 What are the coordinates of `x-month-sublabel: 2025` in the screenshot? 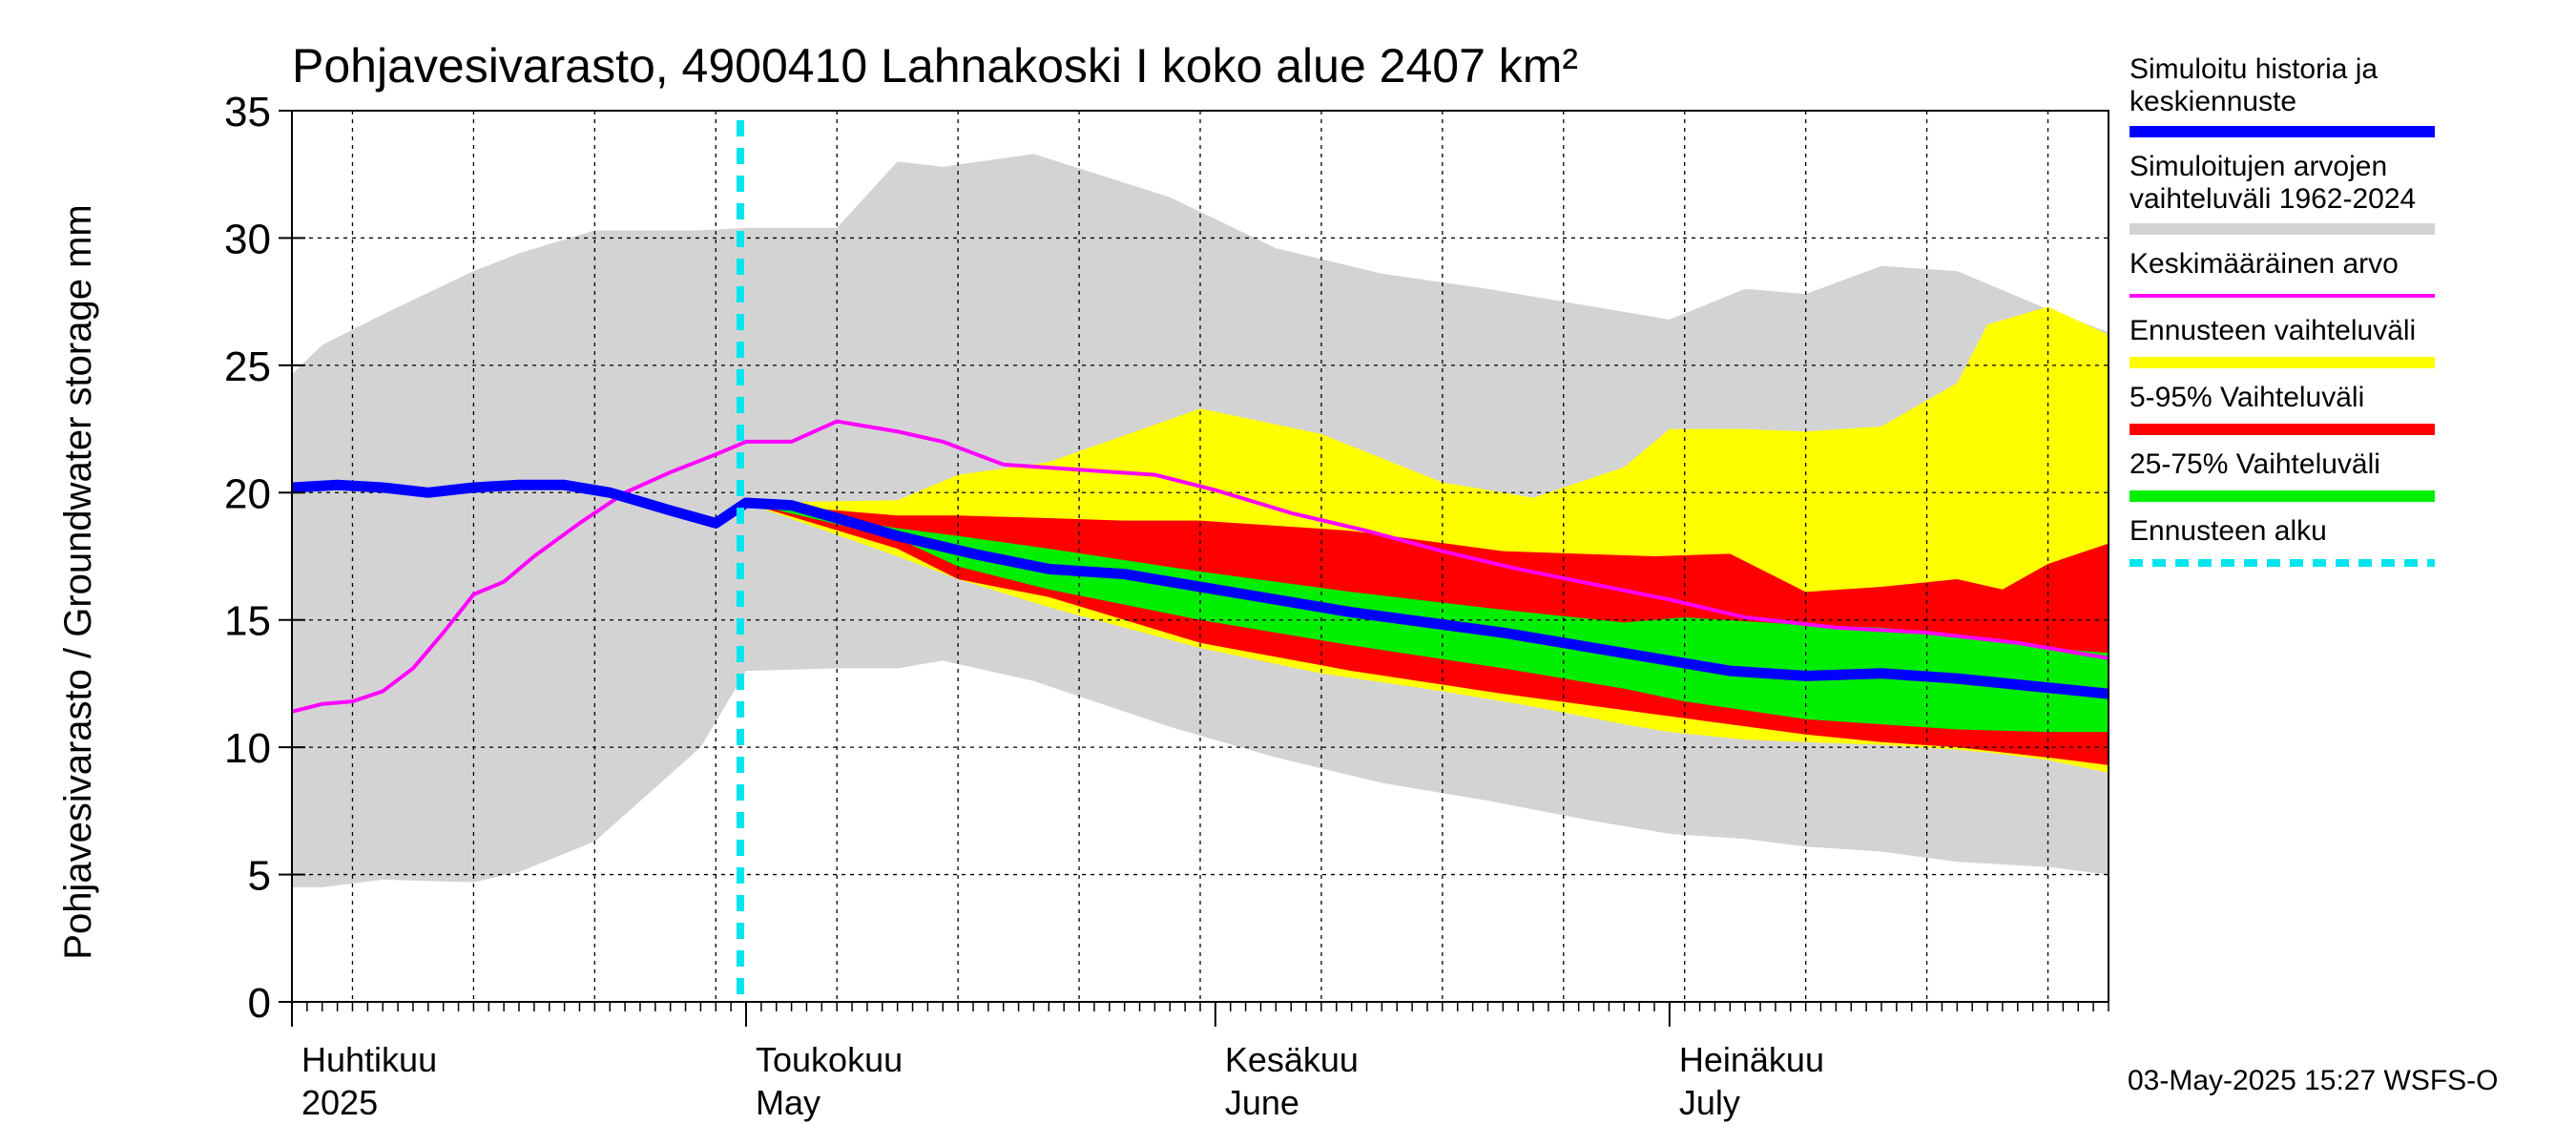 It's located at (339, 1103).